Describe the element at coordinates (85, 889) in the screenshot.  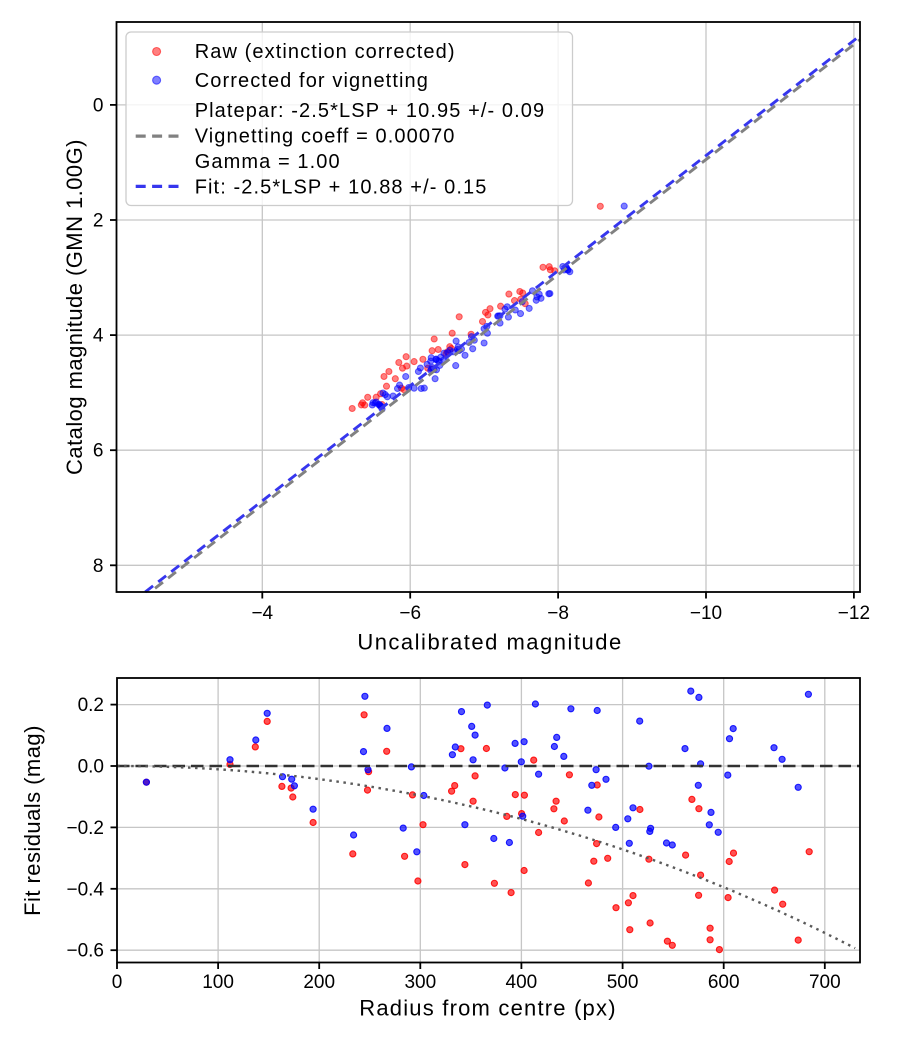
I see `svg-text: −0.4` at that location.